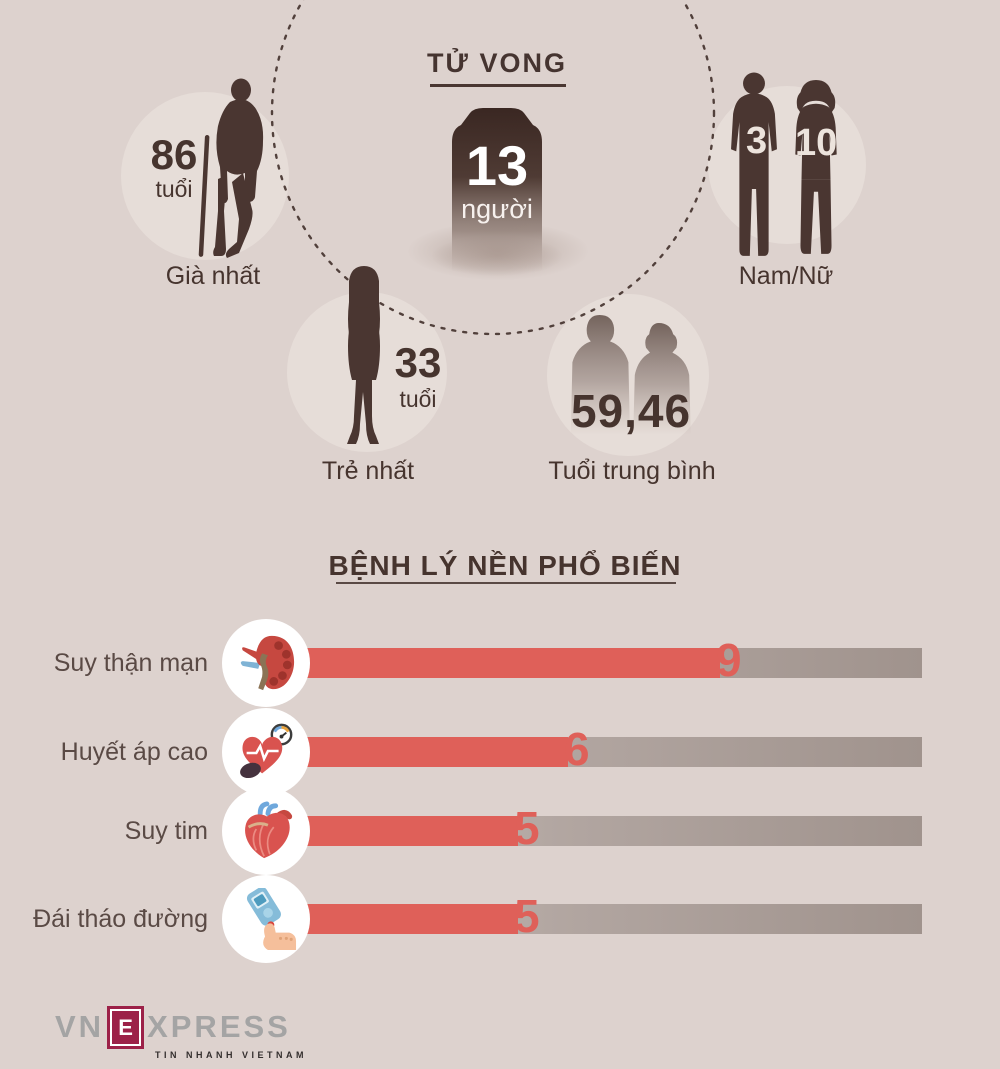 This screenshot has height=1069, width=1000. Describe the element at coordinates (213, 276) in the screenshot. I see `oldest-label: Già nhất` at that location.